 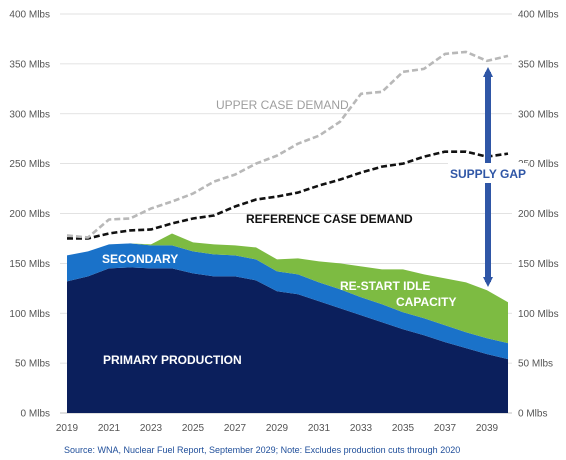 What do you see at coordinates (35, 414) in the screenshot?
I see `y-tick-label-left: 0 Mlbs` at bounding box center [35, 414].